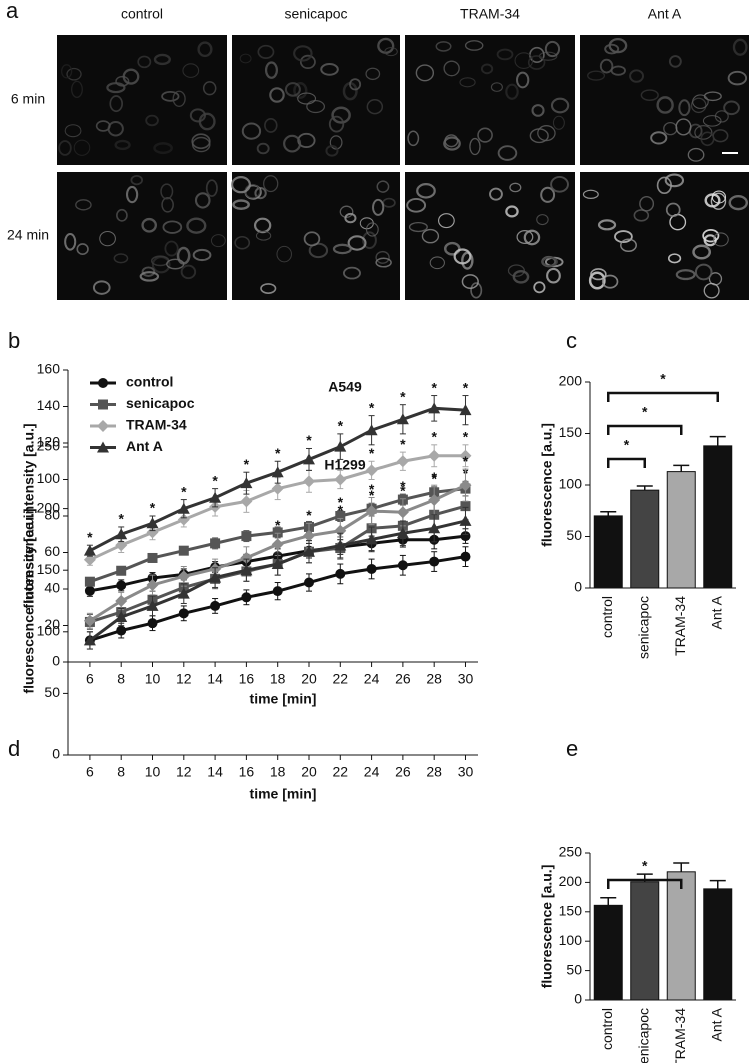  What do you see at coordinates (28, 99) in the screenshot?
I see `row-label: 6 min` at bounding box center [28, 99].